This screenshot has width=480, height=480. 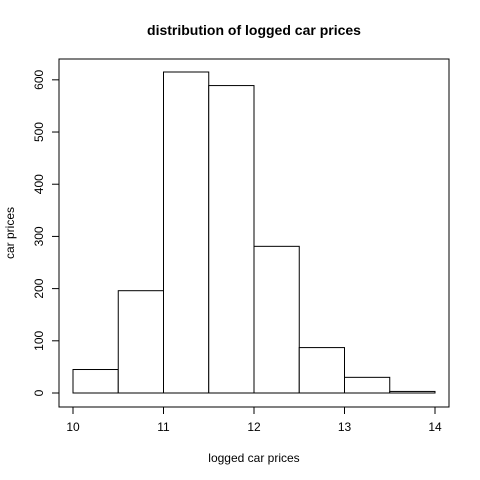 What do you see at coordinates (39, 340) in the screenshot?
I see `y-tick-label: 100` at bounding box center [39, 340].